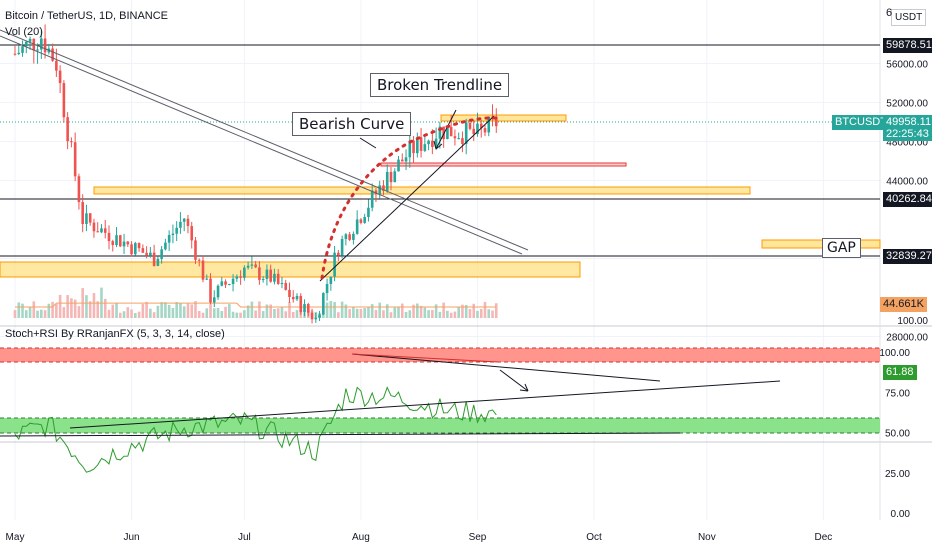  What do you see at coordinates (24, 32) in the screenshot?
I see `volume-title: Vol (20)` at bounding box center [24, 32].